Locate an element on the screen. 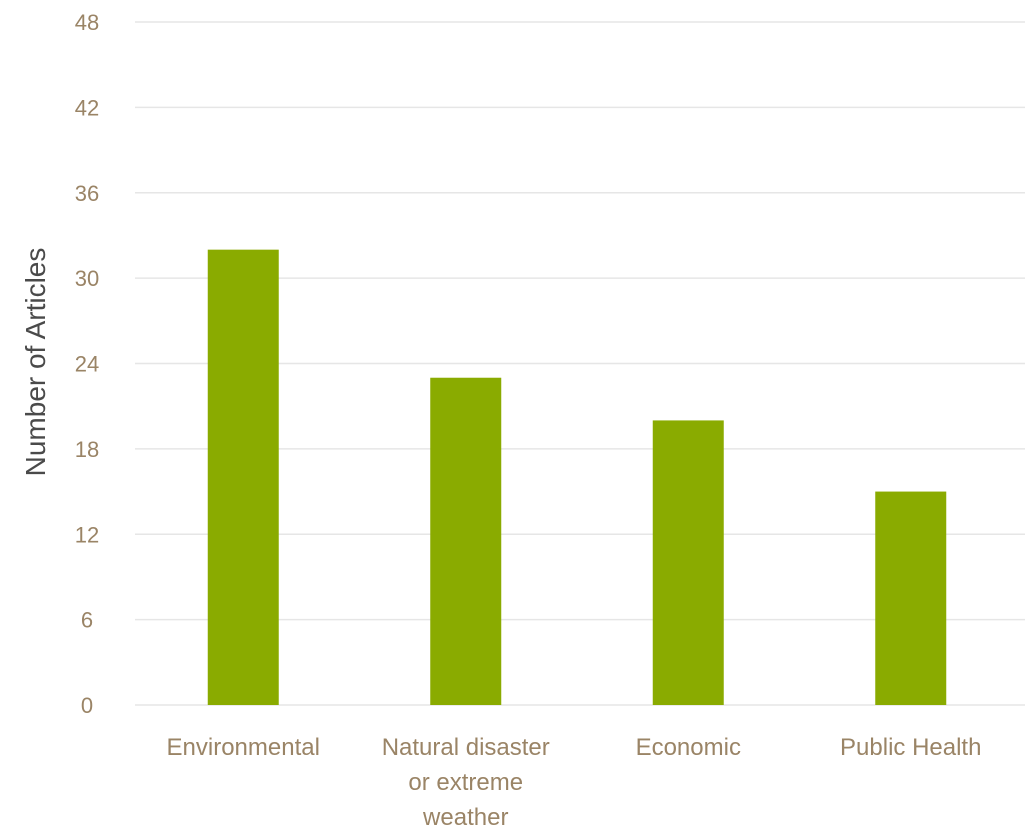 This screenshot has width=1028, height=839. x-category-label: Natural disaster or extreme weather is located at coordinates (466, 782).